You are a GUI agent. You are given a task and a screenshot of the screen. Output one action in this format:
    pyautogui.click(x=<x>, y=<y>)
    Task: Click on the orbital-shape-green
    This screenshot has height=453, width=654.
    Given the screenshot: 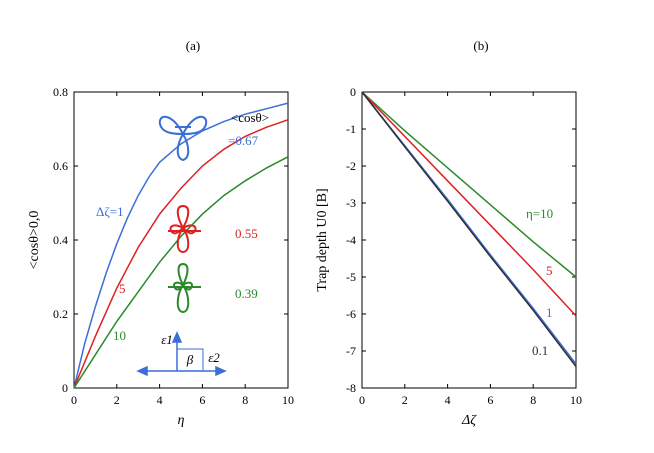 What is the action you would take?
    pyautogui.click(x=184, y=288)
    